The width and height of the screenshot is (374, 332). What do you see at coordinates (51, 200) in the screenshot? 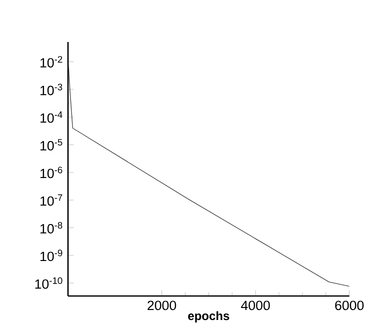
I see `y-tick-label: 10$^{-7}$` at bounding box center [51, 200].